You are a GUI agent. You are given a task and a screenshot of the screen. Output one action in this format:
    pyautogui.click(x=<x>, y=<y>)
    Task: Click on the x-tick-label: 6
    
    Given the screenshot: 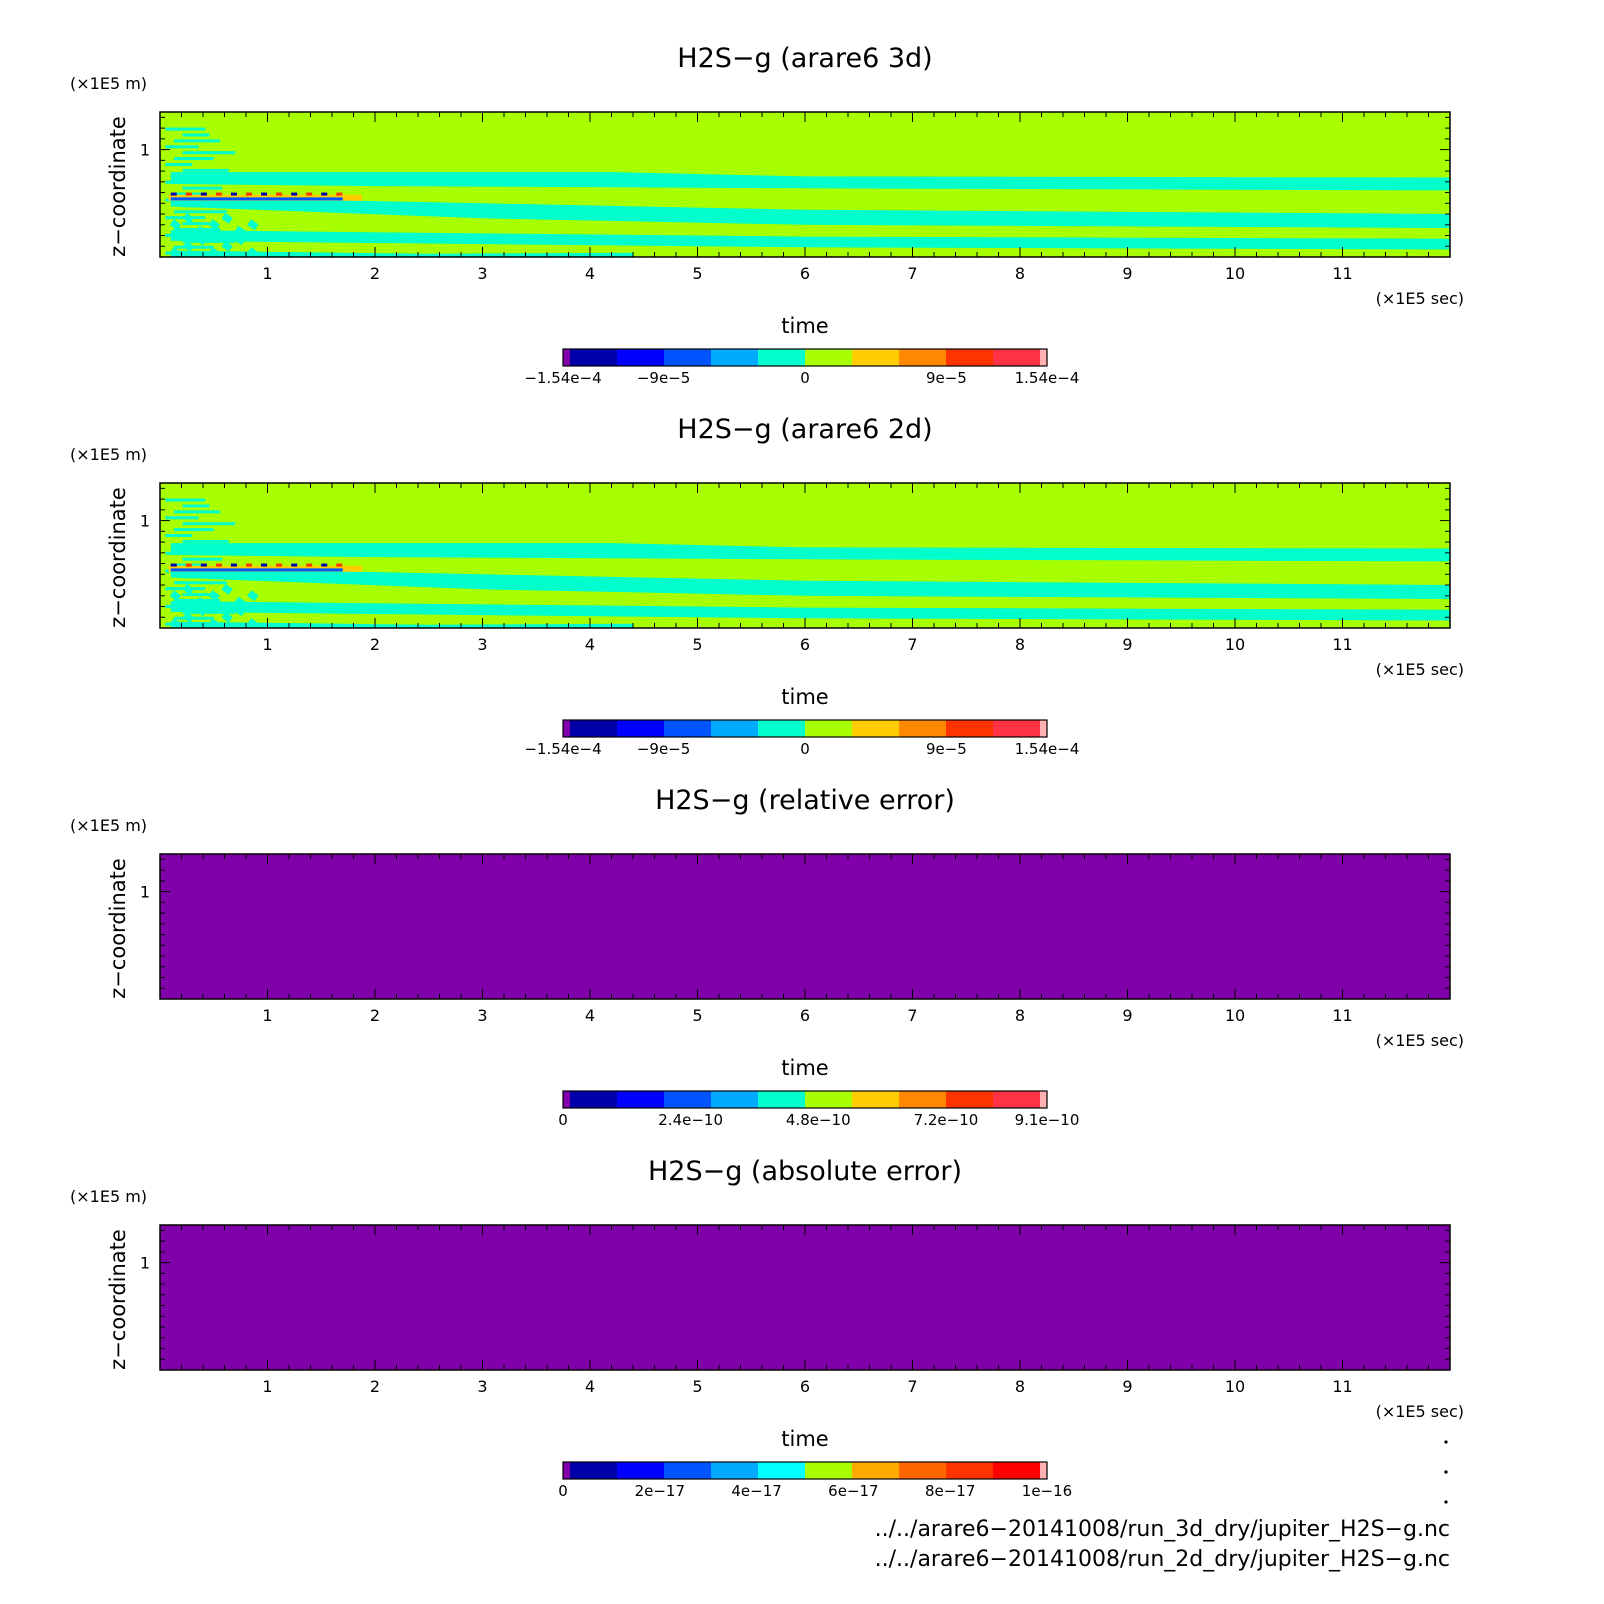 What is the action you would take?
    pyautogui.click(x=805, y=1015)
    